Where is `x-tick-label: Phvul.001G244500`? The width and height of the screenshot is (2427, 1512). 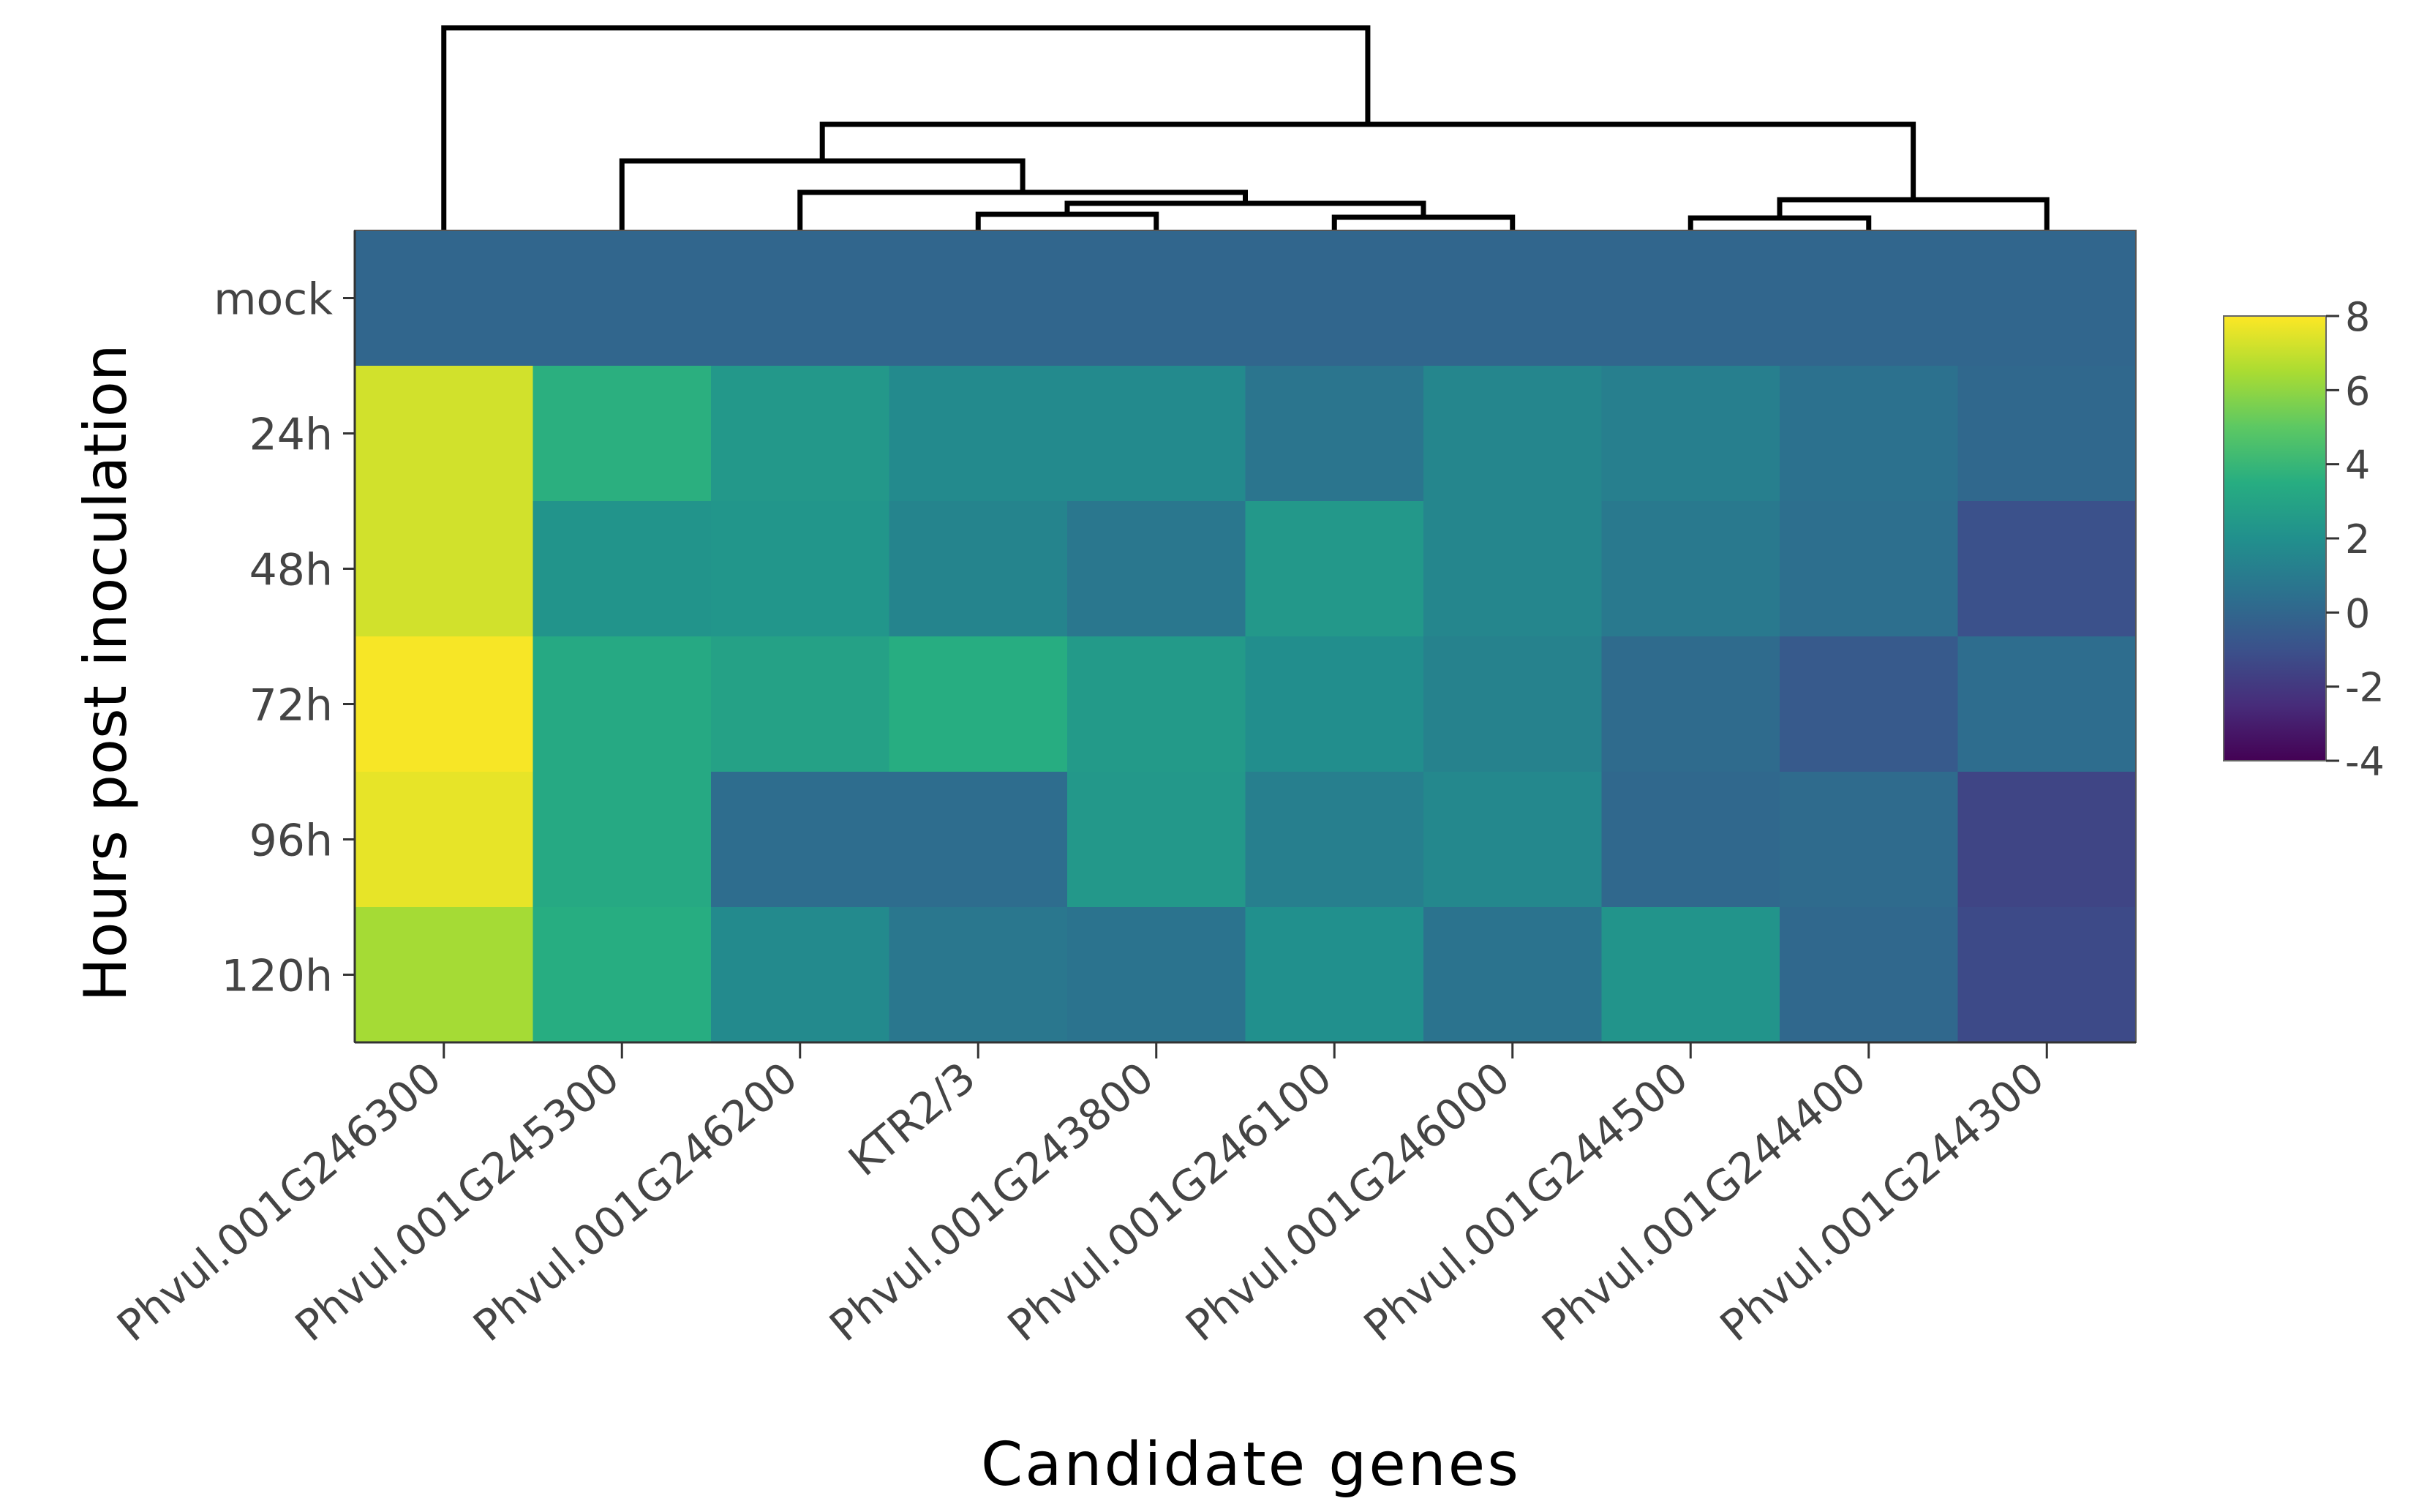 x-tick-label: Phvul.001G244500 is located at coordinates (1526, 1202).